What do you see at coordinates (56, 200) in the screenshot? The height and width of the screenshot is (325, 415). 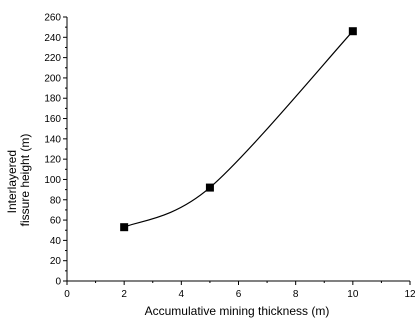 I see `y-tick-label: 80` at bounding box center [56, 200].